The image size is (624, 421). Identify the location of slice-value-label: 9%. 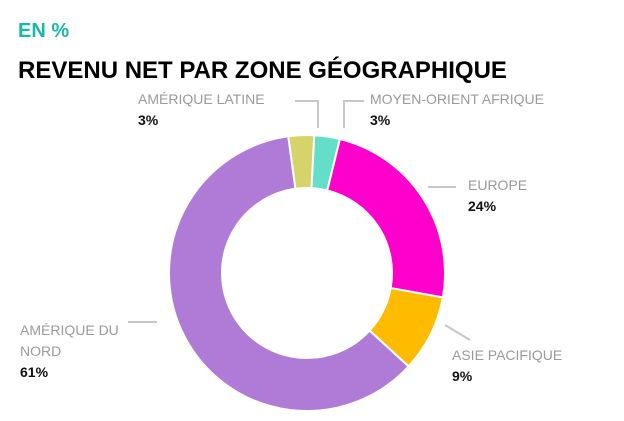
(462, 376).